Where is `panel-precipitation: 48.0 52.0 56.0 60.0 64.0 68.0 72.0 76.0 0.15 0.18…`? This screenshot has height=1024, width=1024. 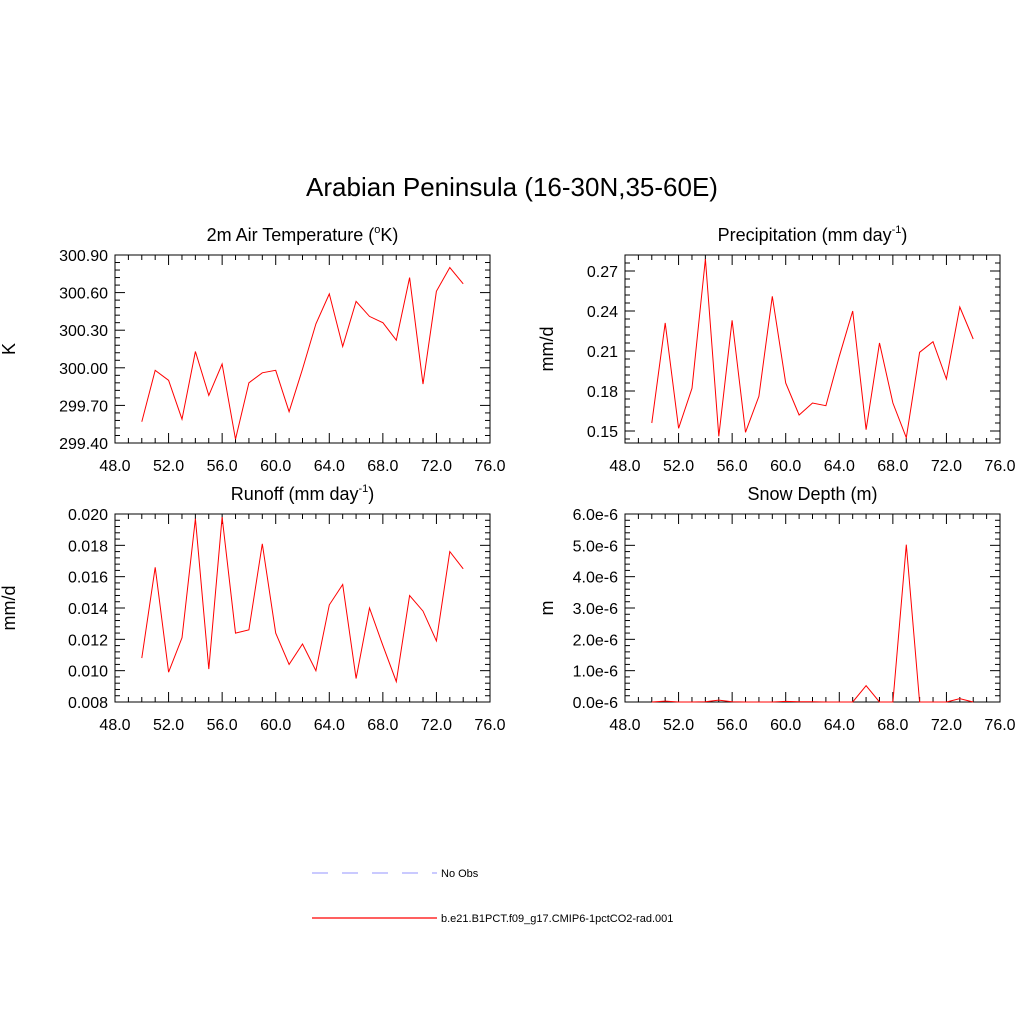
panel-precipitation: 48.0 52.0 56.0 60.0 64.0 68.0 72.0 76.0 0.15 0.18… is located at coordinates (776, 349).